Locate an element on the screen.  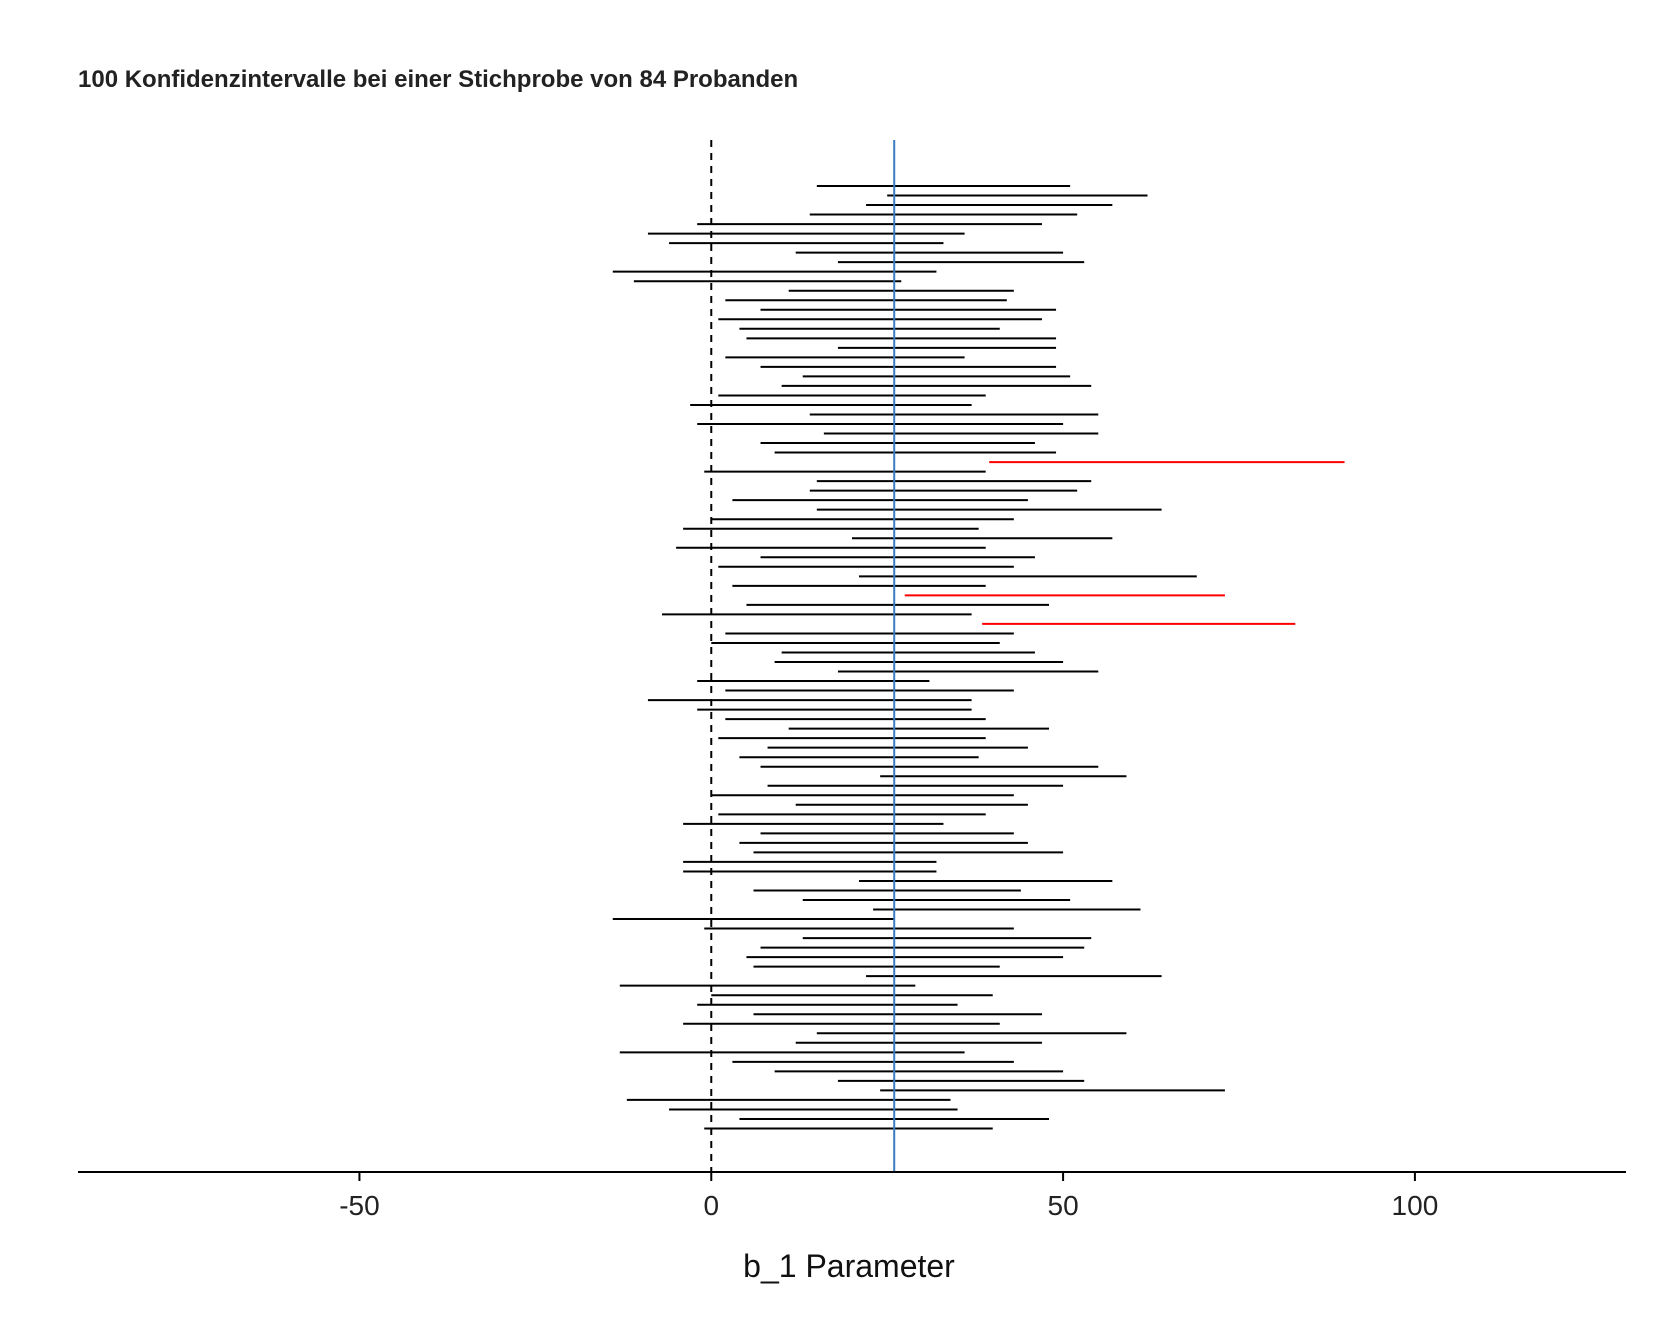
x-tick-label: 50 is located at coordinates (1063, 1205).